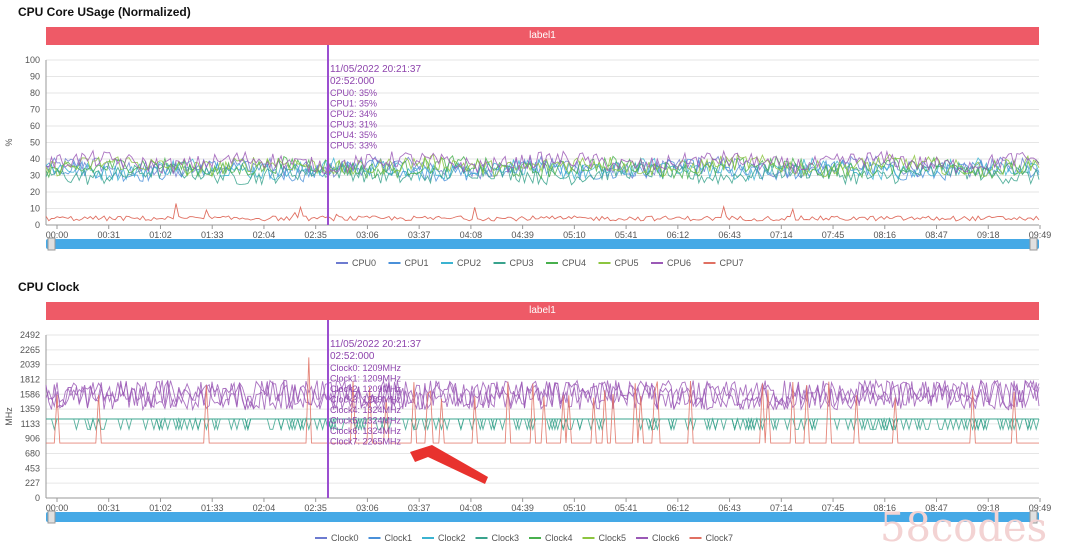 The height and width of the screenshot is (560, 1080). Describe the element at coordinates (30, 365) in the screenshot. I see `y-tick-label: 2039` at that location.